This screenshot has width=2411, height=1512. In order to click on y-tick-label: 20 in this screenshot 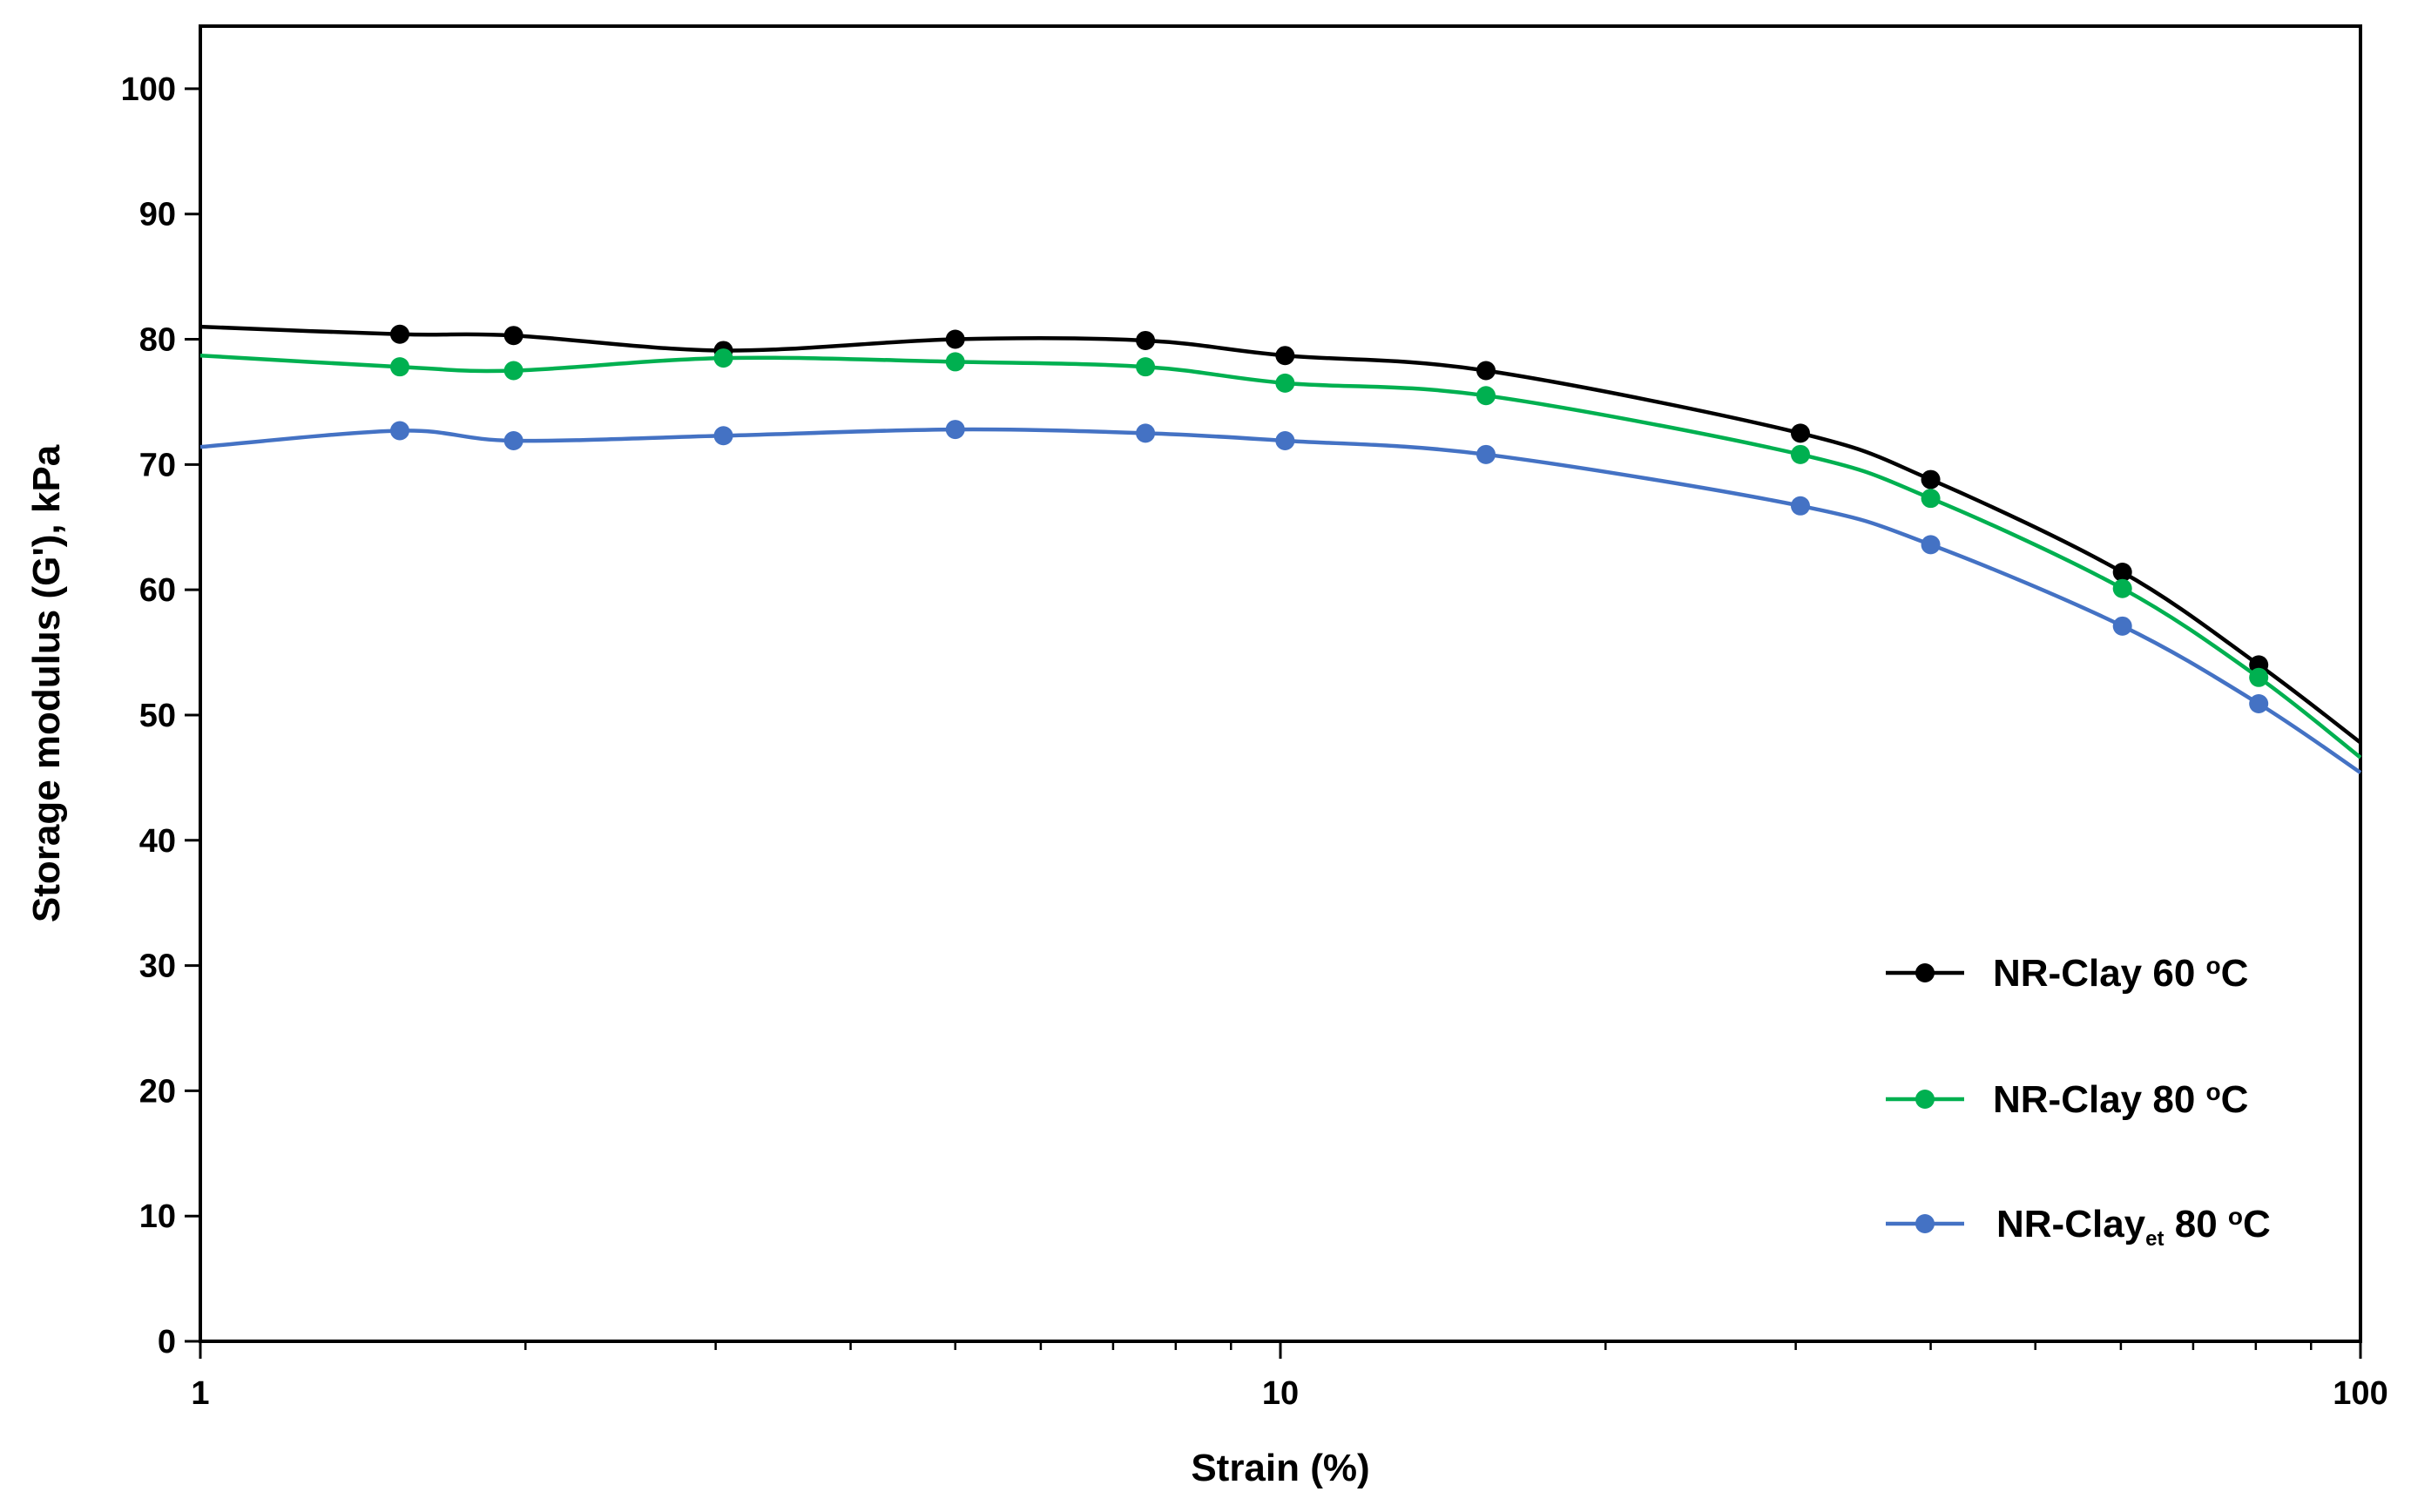, I will do `click(157, 1091)`.